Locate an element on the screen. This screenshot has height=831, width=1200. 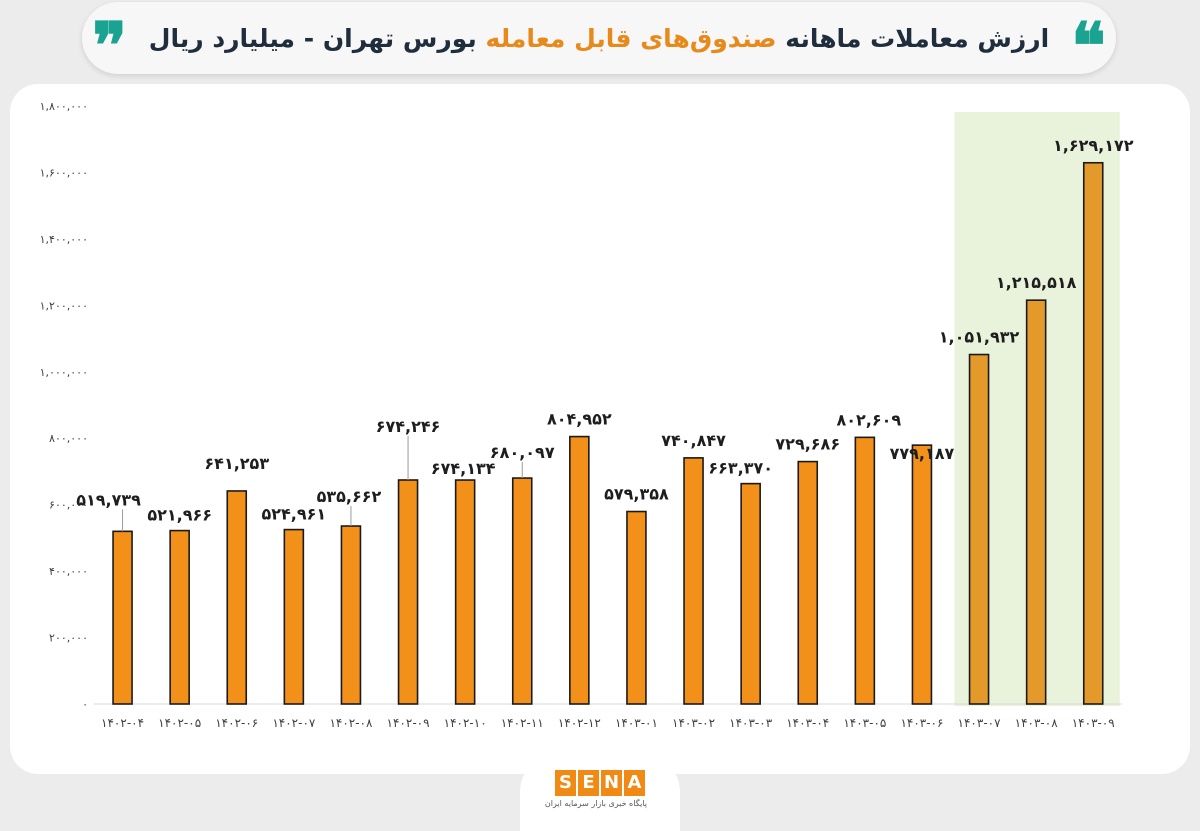
data-label: ۸۰۴,۹۵۲ is located at coordinates (579, 419).